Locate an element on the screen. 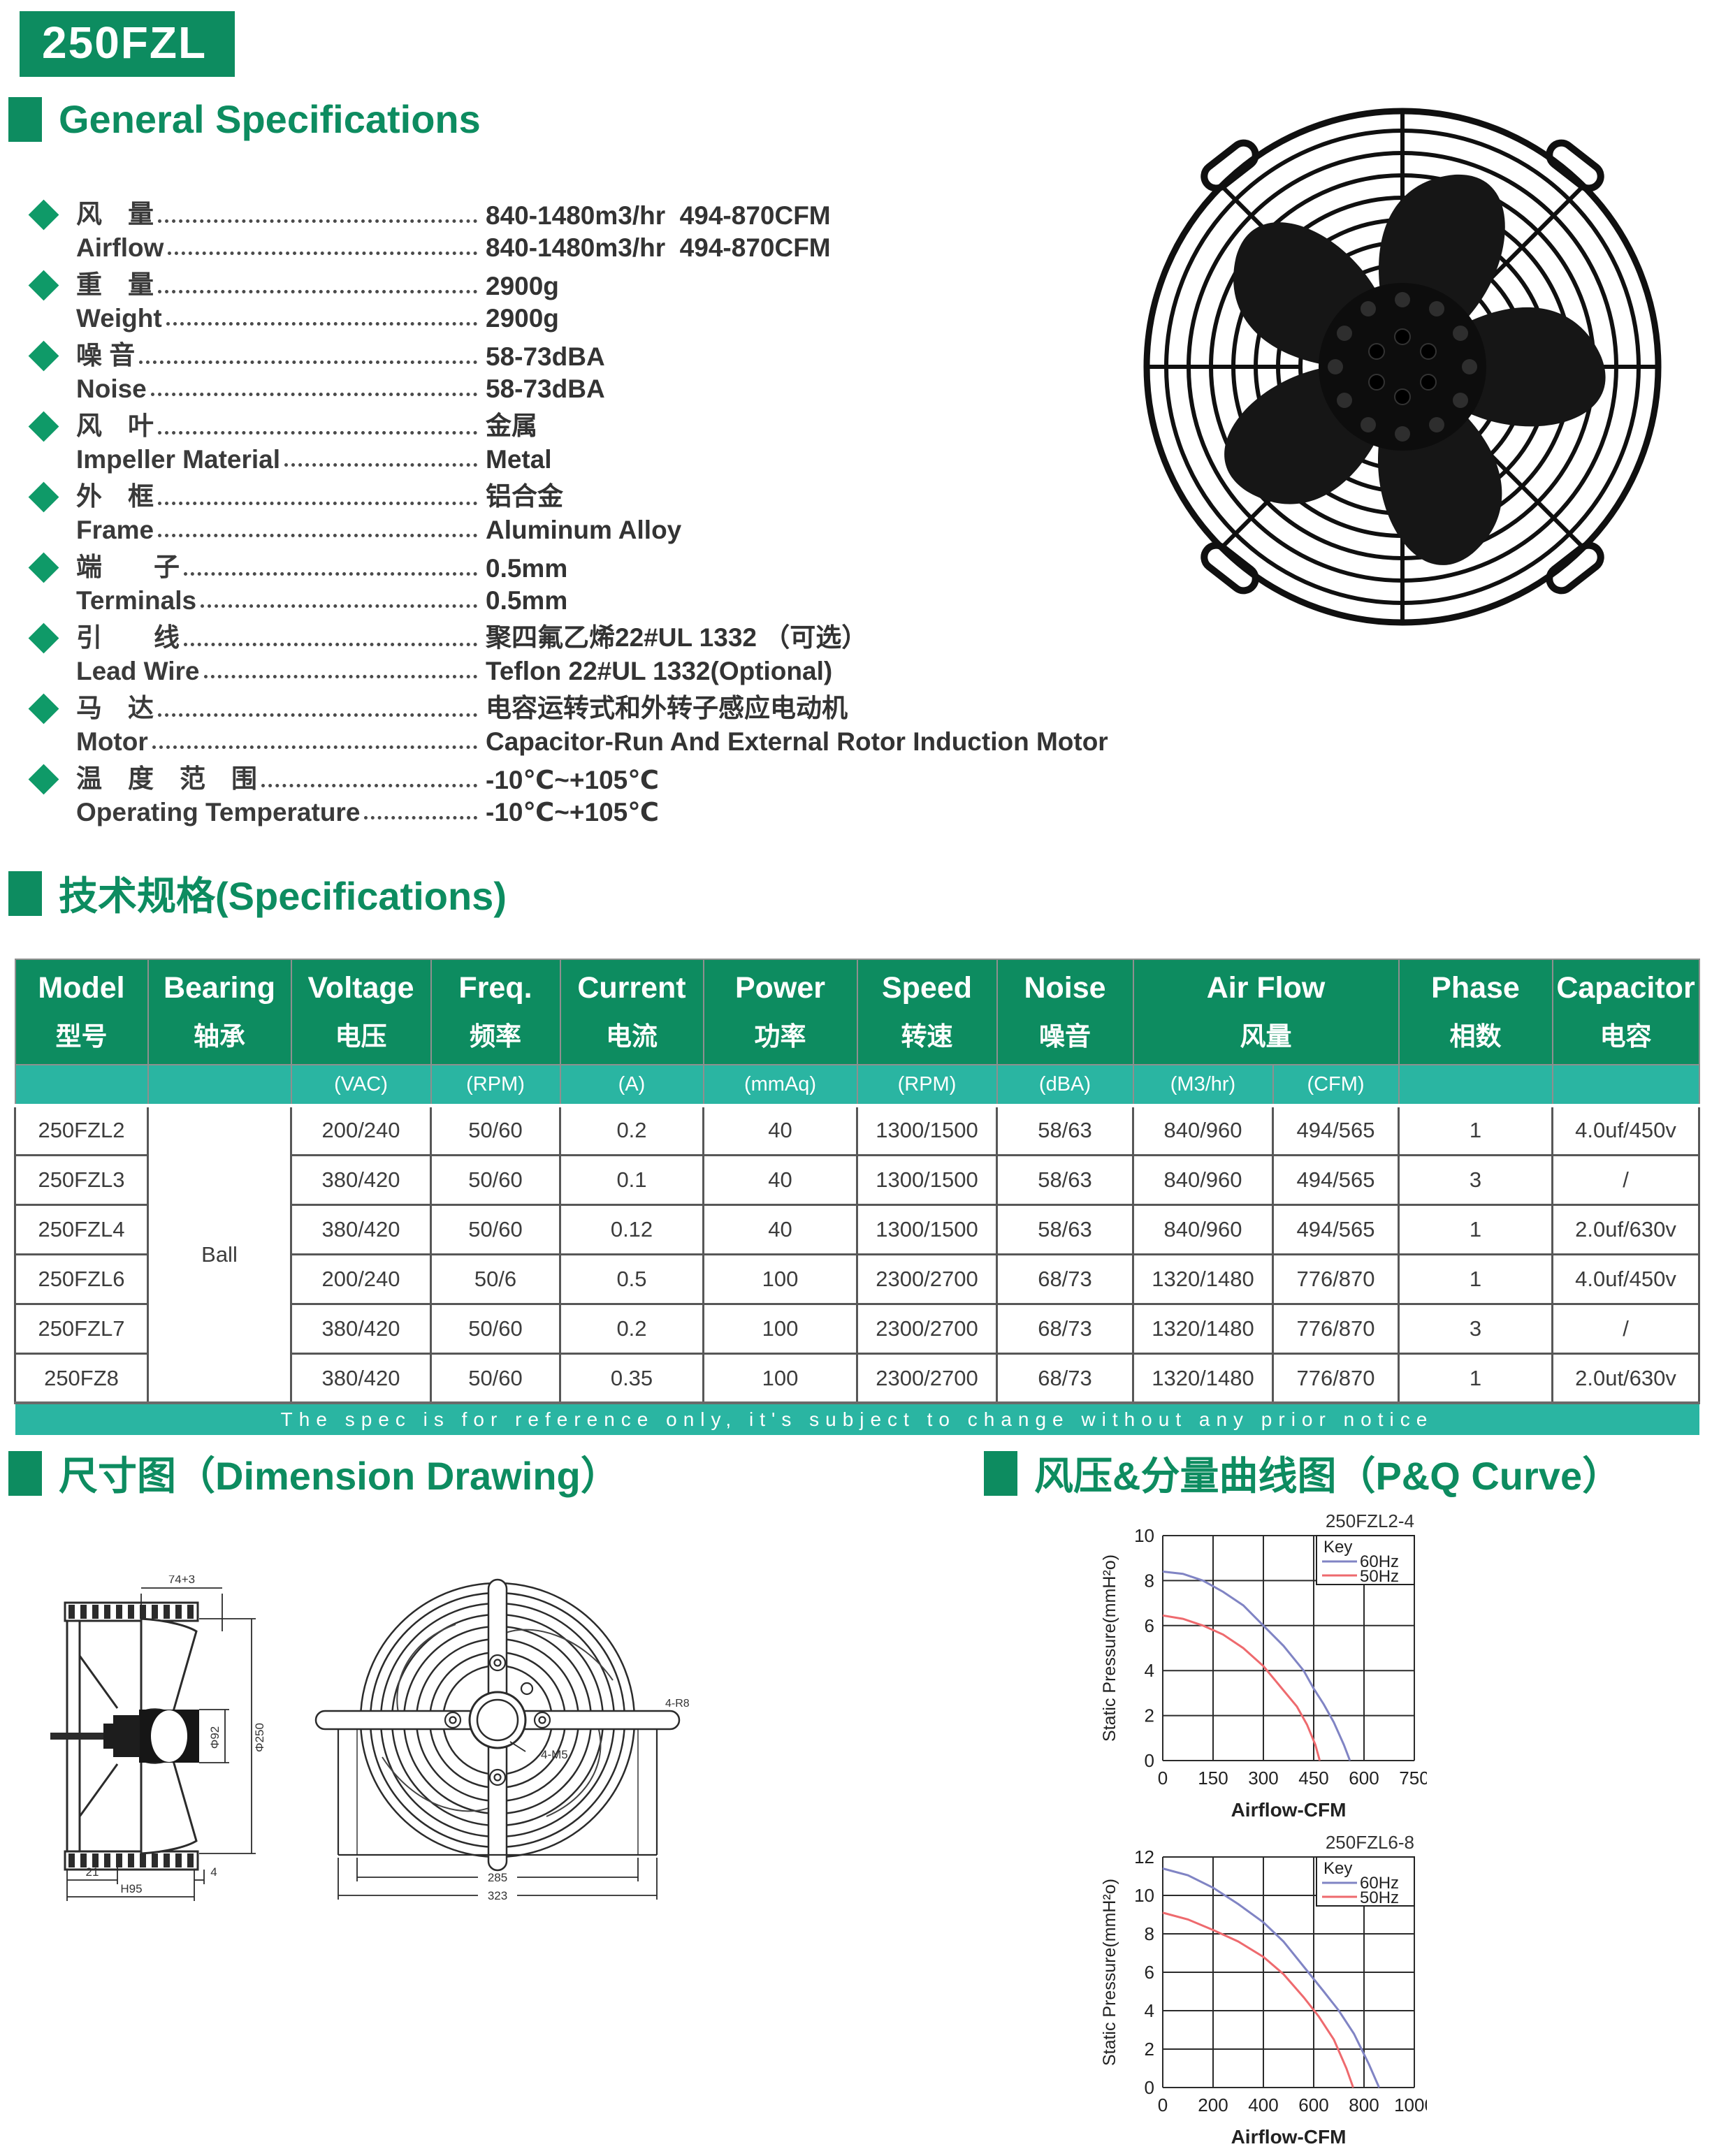 This screenshot has width=1712, height=2156. spec-row-zh: 噪 音 58-73dBA is located at coordinates (634, 356).